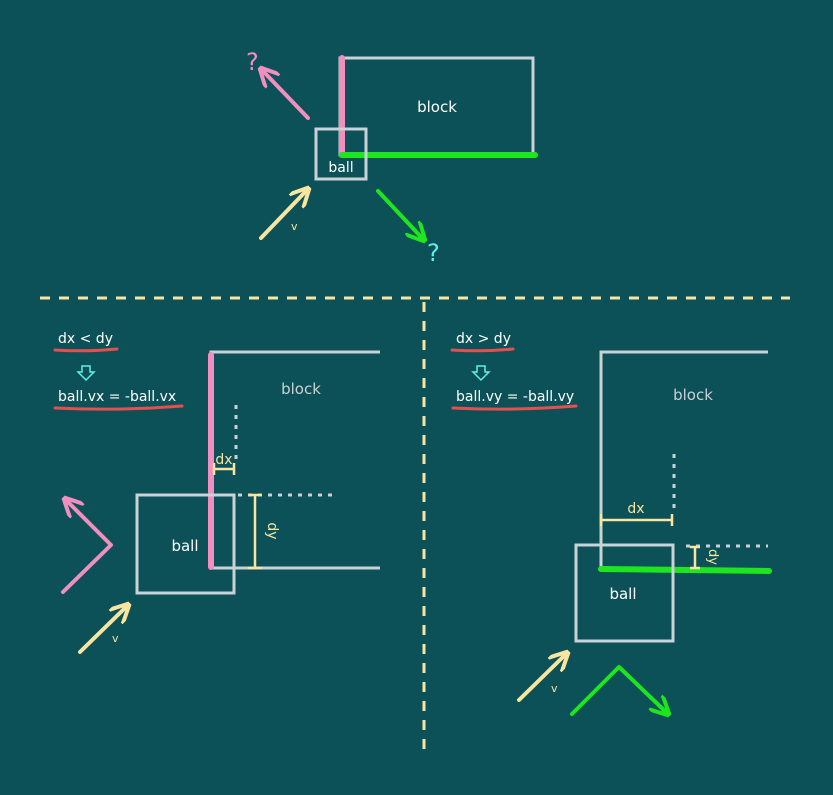 Image resolution: width=833 pixels, height=795 pixels. I want to click on right-velocity-arrow-icon, so click(541, 678).